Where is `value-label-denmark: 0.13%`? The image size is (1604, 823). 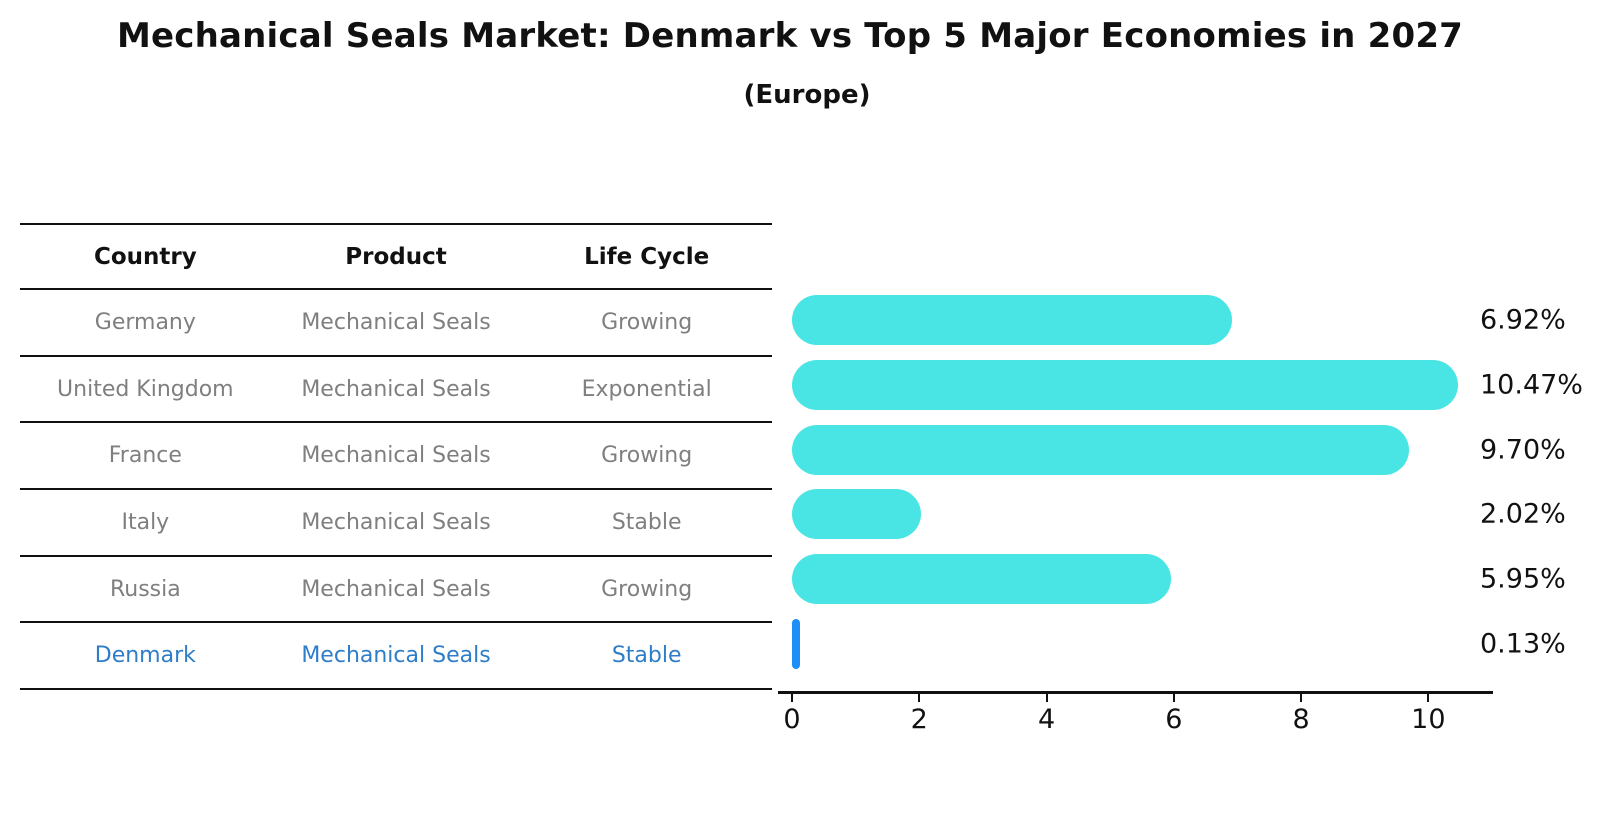
value-label-denmark: 0.13% is located at coordinates (1523, 644).